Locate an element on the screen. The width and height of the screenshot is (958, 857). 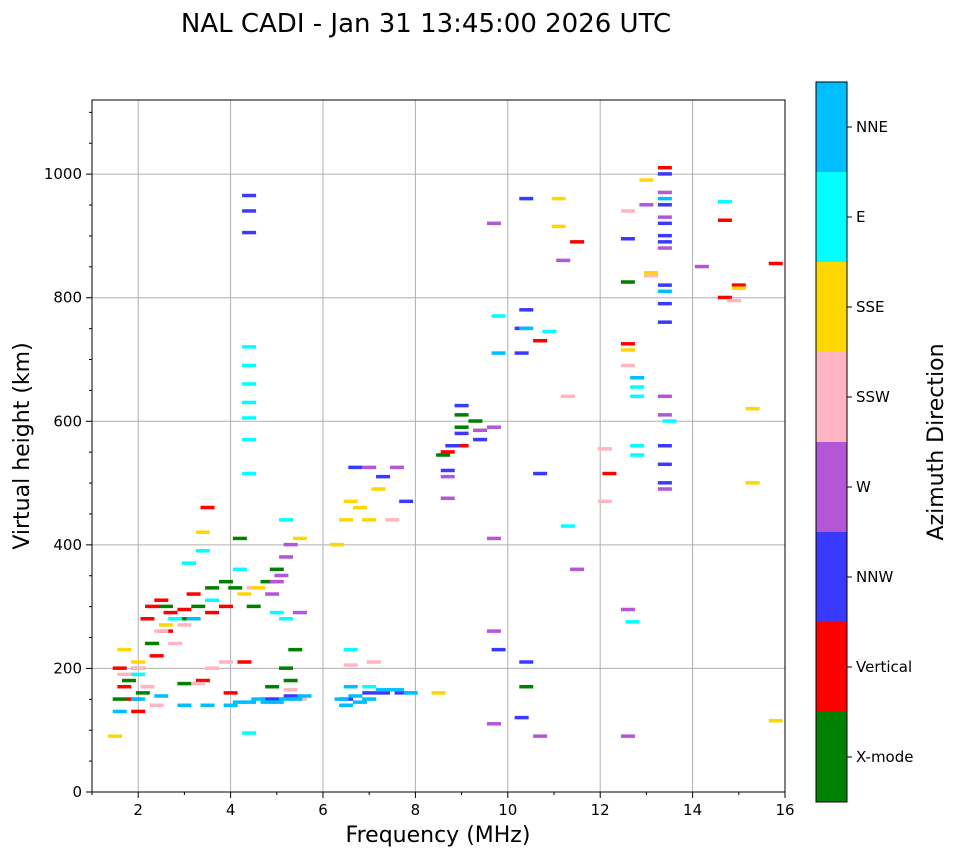
x-tick-label: 4 is located at coordinates (231, 810).